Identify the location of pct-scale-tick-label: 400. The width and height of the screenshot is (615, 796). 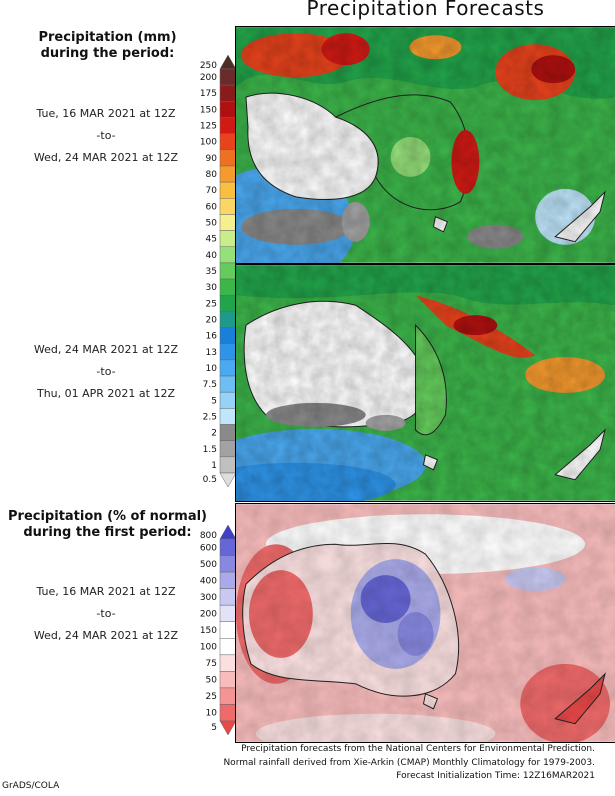
(208, 581).